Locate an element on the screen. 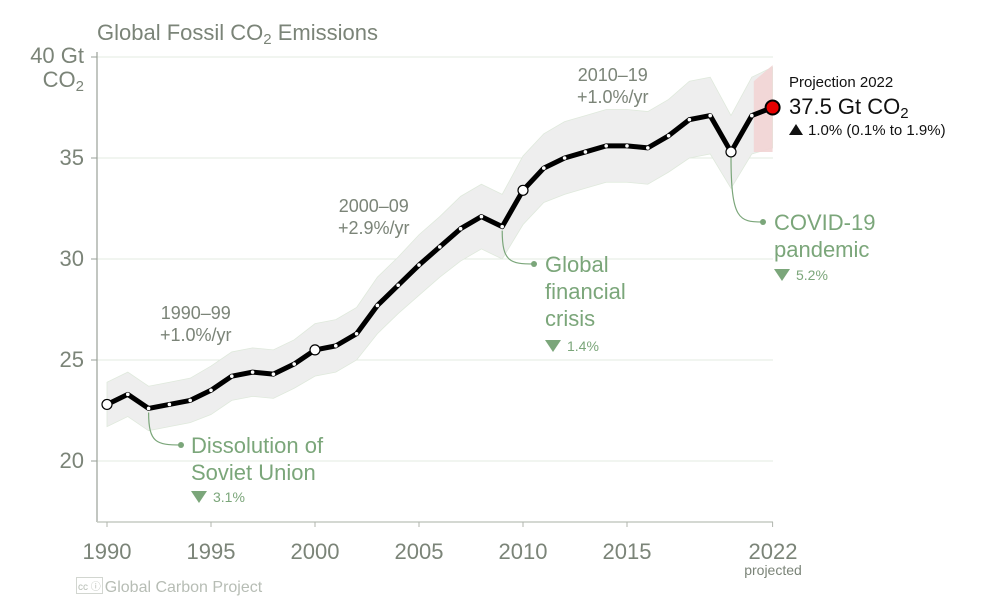 This screenshot has height=600, width=1000. data-point-2005 is located at coordinates (419, 265).